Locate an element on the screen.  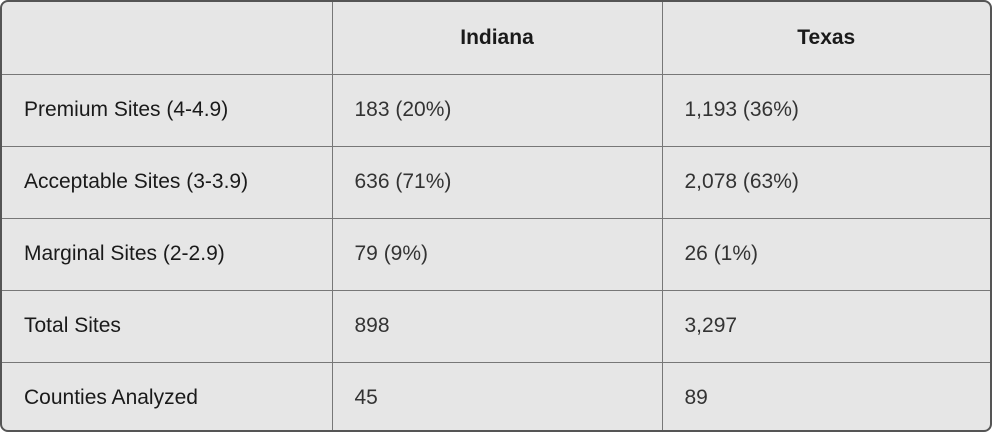
row-label: Marginal Sites (2-2.9) is located at coordinates (167, 254).